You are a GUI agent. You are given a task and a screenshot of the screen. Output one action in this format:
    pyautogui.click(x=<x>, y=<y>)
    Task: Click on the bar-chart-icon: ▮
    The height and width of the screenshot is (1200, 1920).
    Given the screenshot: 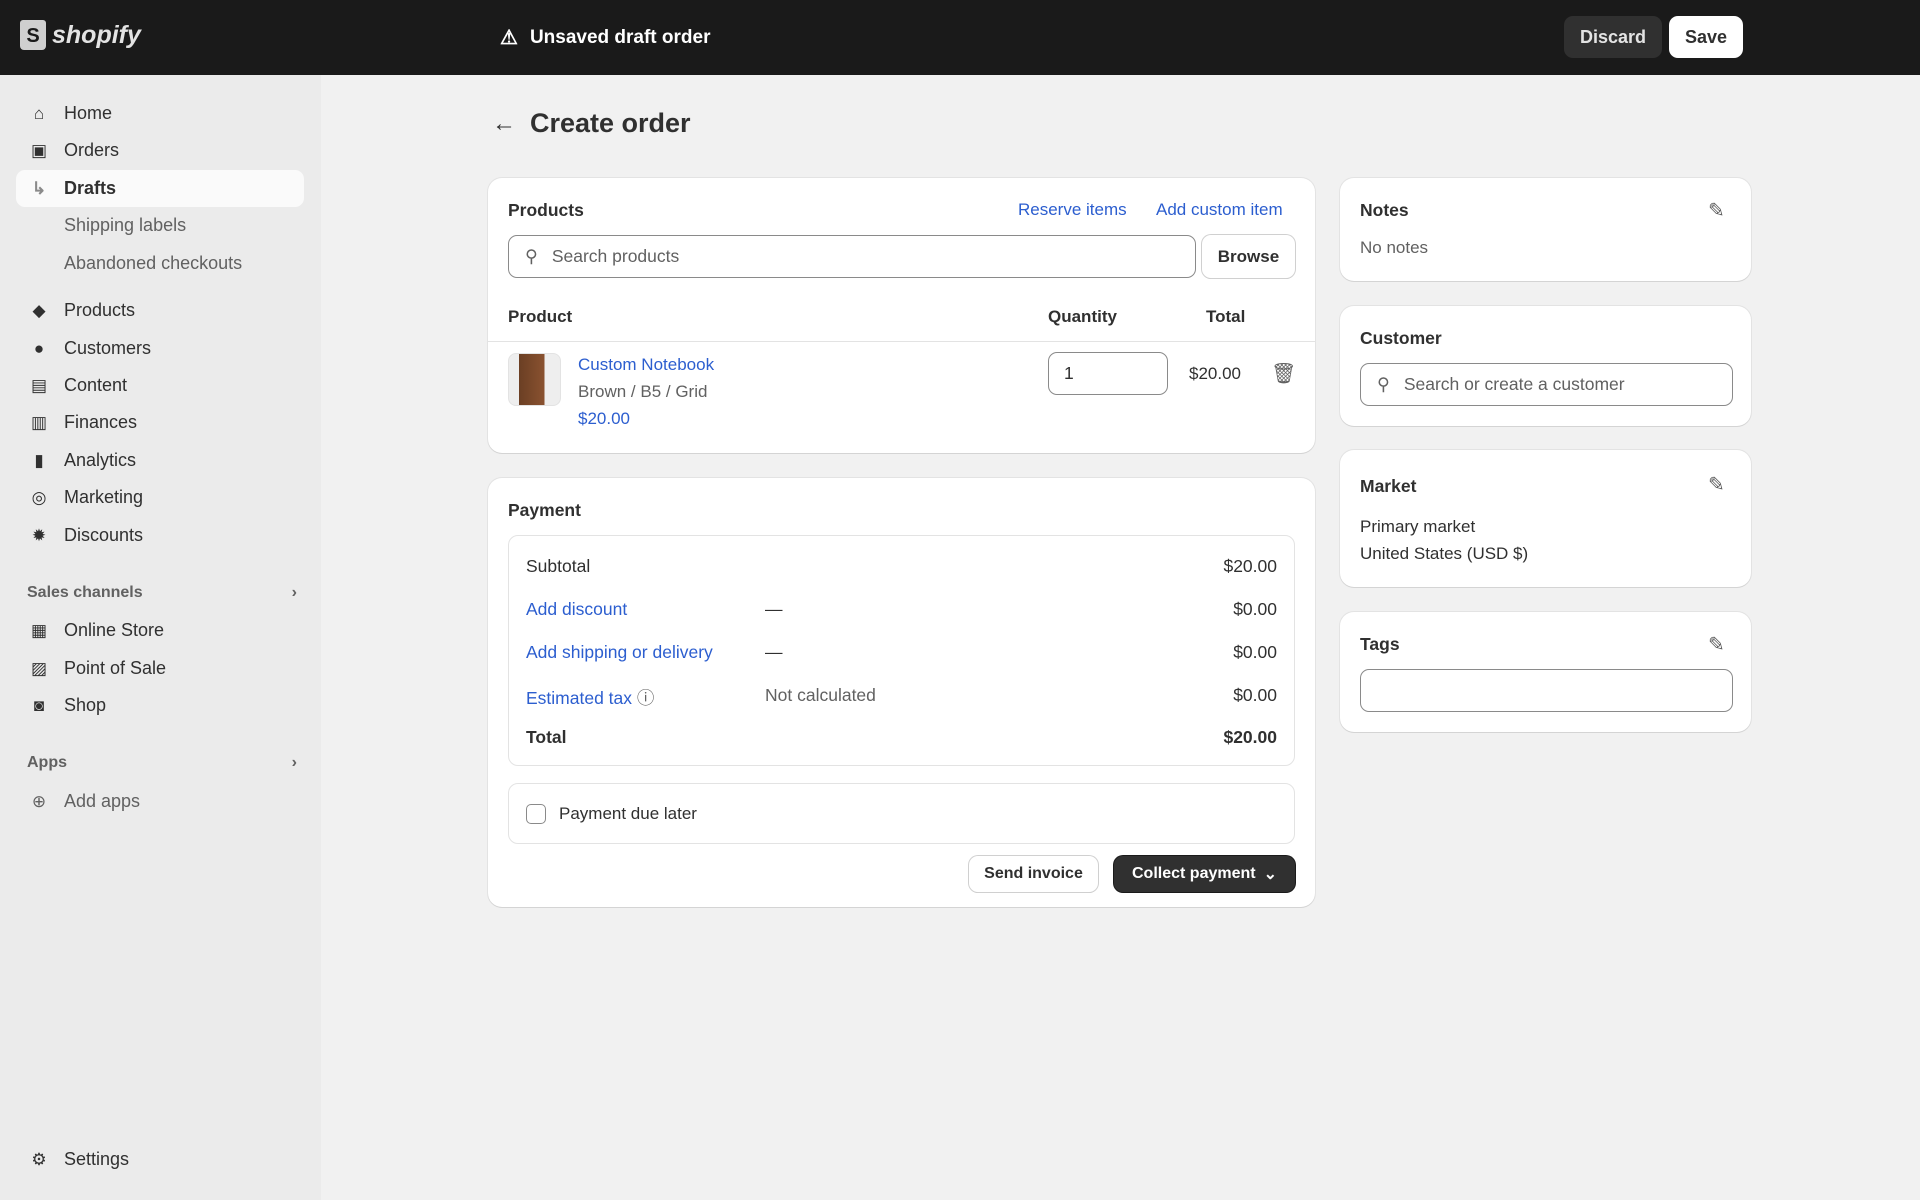 What is the action you would take?
    pyautogui.click(x=39, y=460)
    